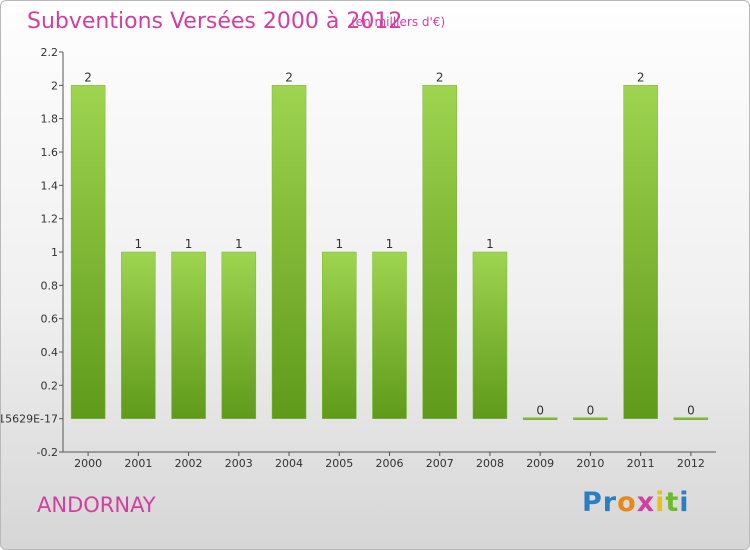 The image size is (750, 550). What do you see at coordinates (50, 219) in the screenshot?
I see `y-tick-label: 1.2` at bounding box center [50, 219].